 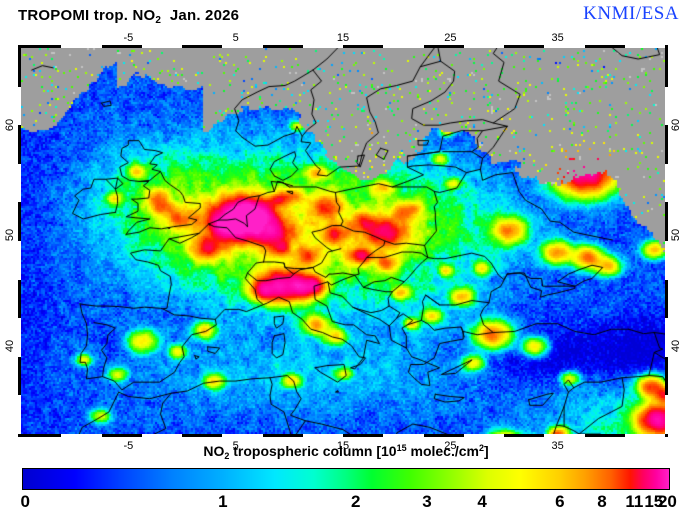 I want to click on lon-tick-label-top-1: 5, so click(x=235, y=38).